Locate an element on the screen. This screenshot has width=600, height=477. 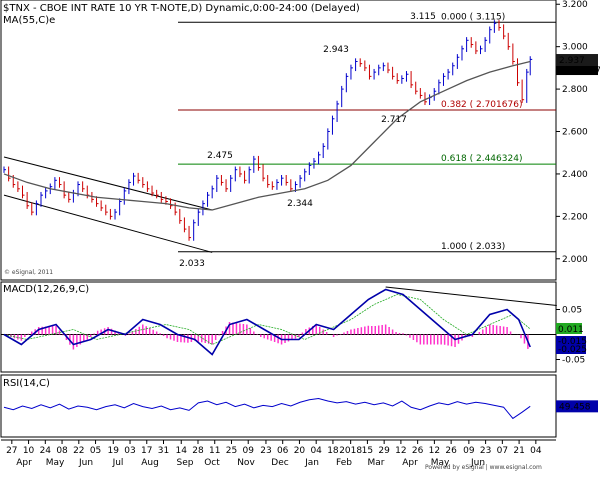
fib-label: 0.618 ( 2.446324) is located at coordinates (481, 159).